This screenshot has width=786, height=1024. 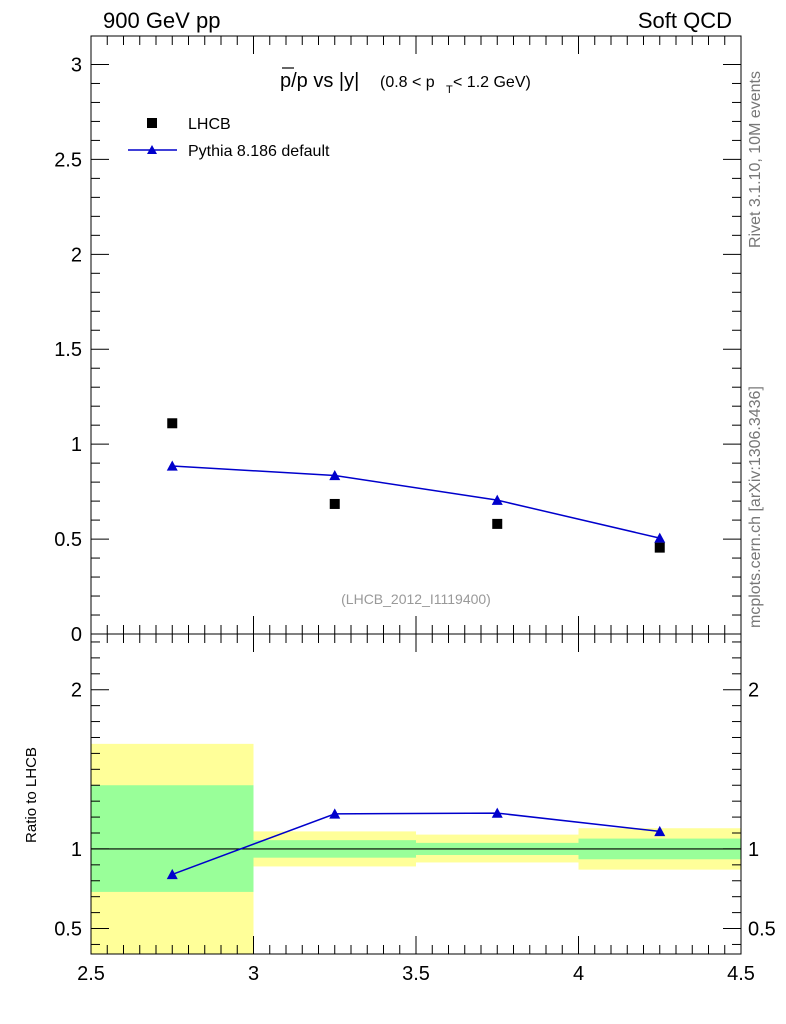 I want to click on x-tick-label: 4, so click(x=578, y=974).